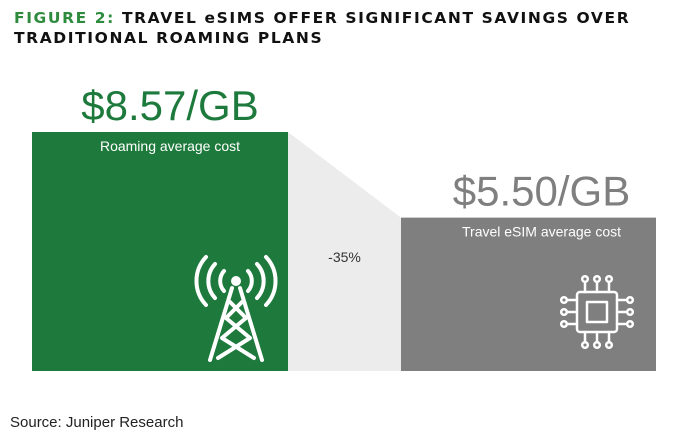  Describe the element at coordinates (170, 146) in the screenshot. I see `category-label-roaming: Roaming average cost` at that location.